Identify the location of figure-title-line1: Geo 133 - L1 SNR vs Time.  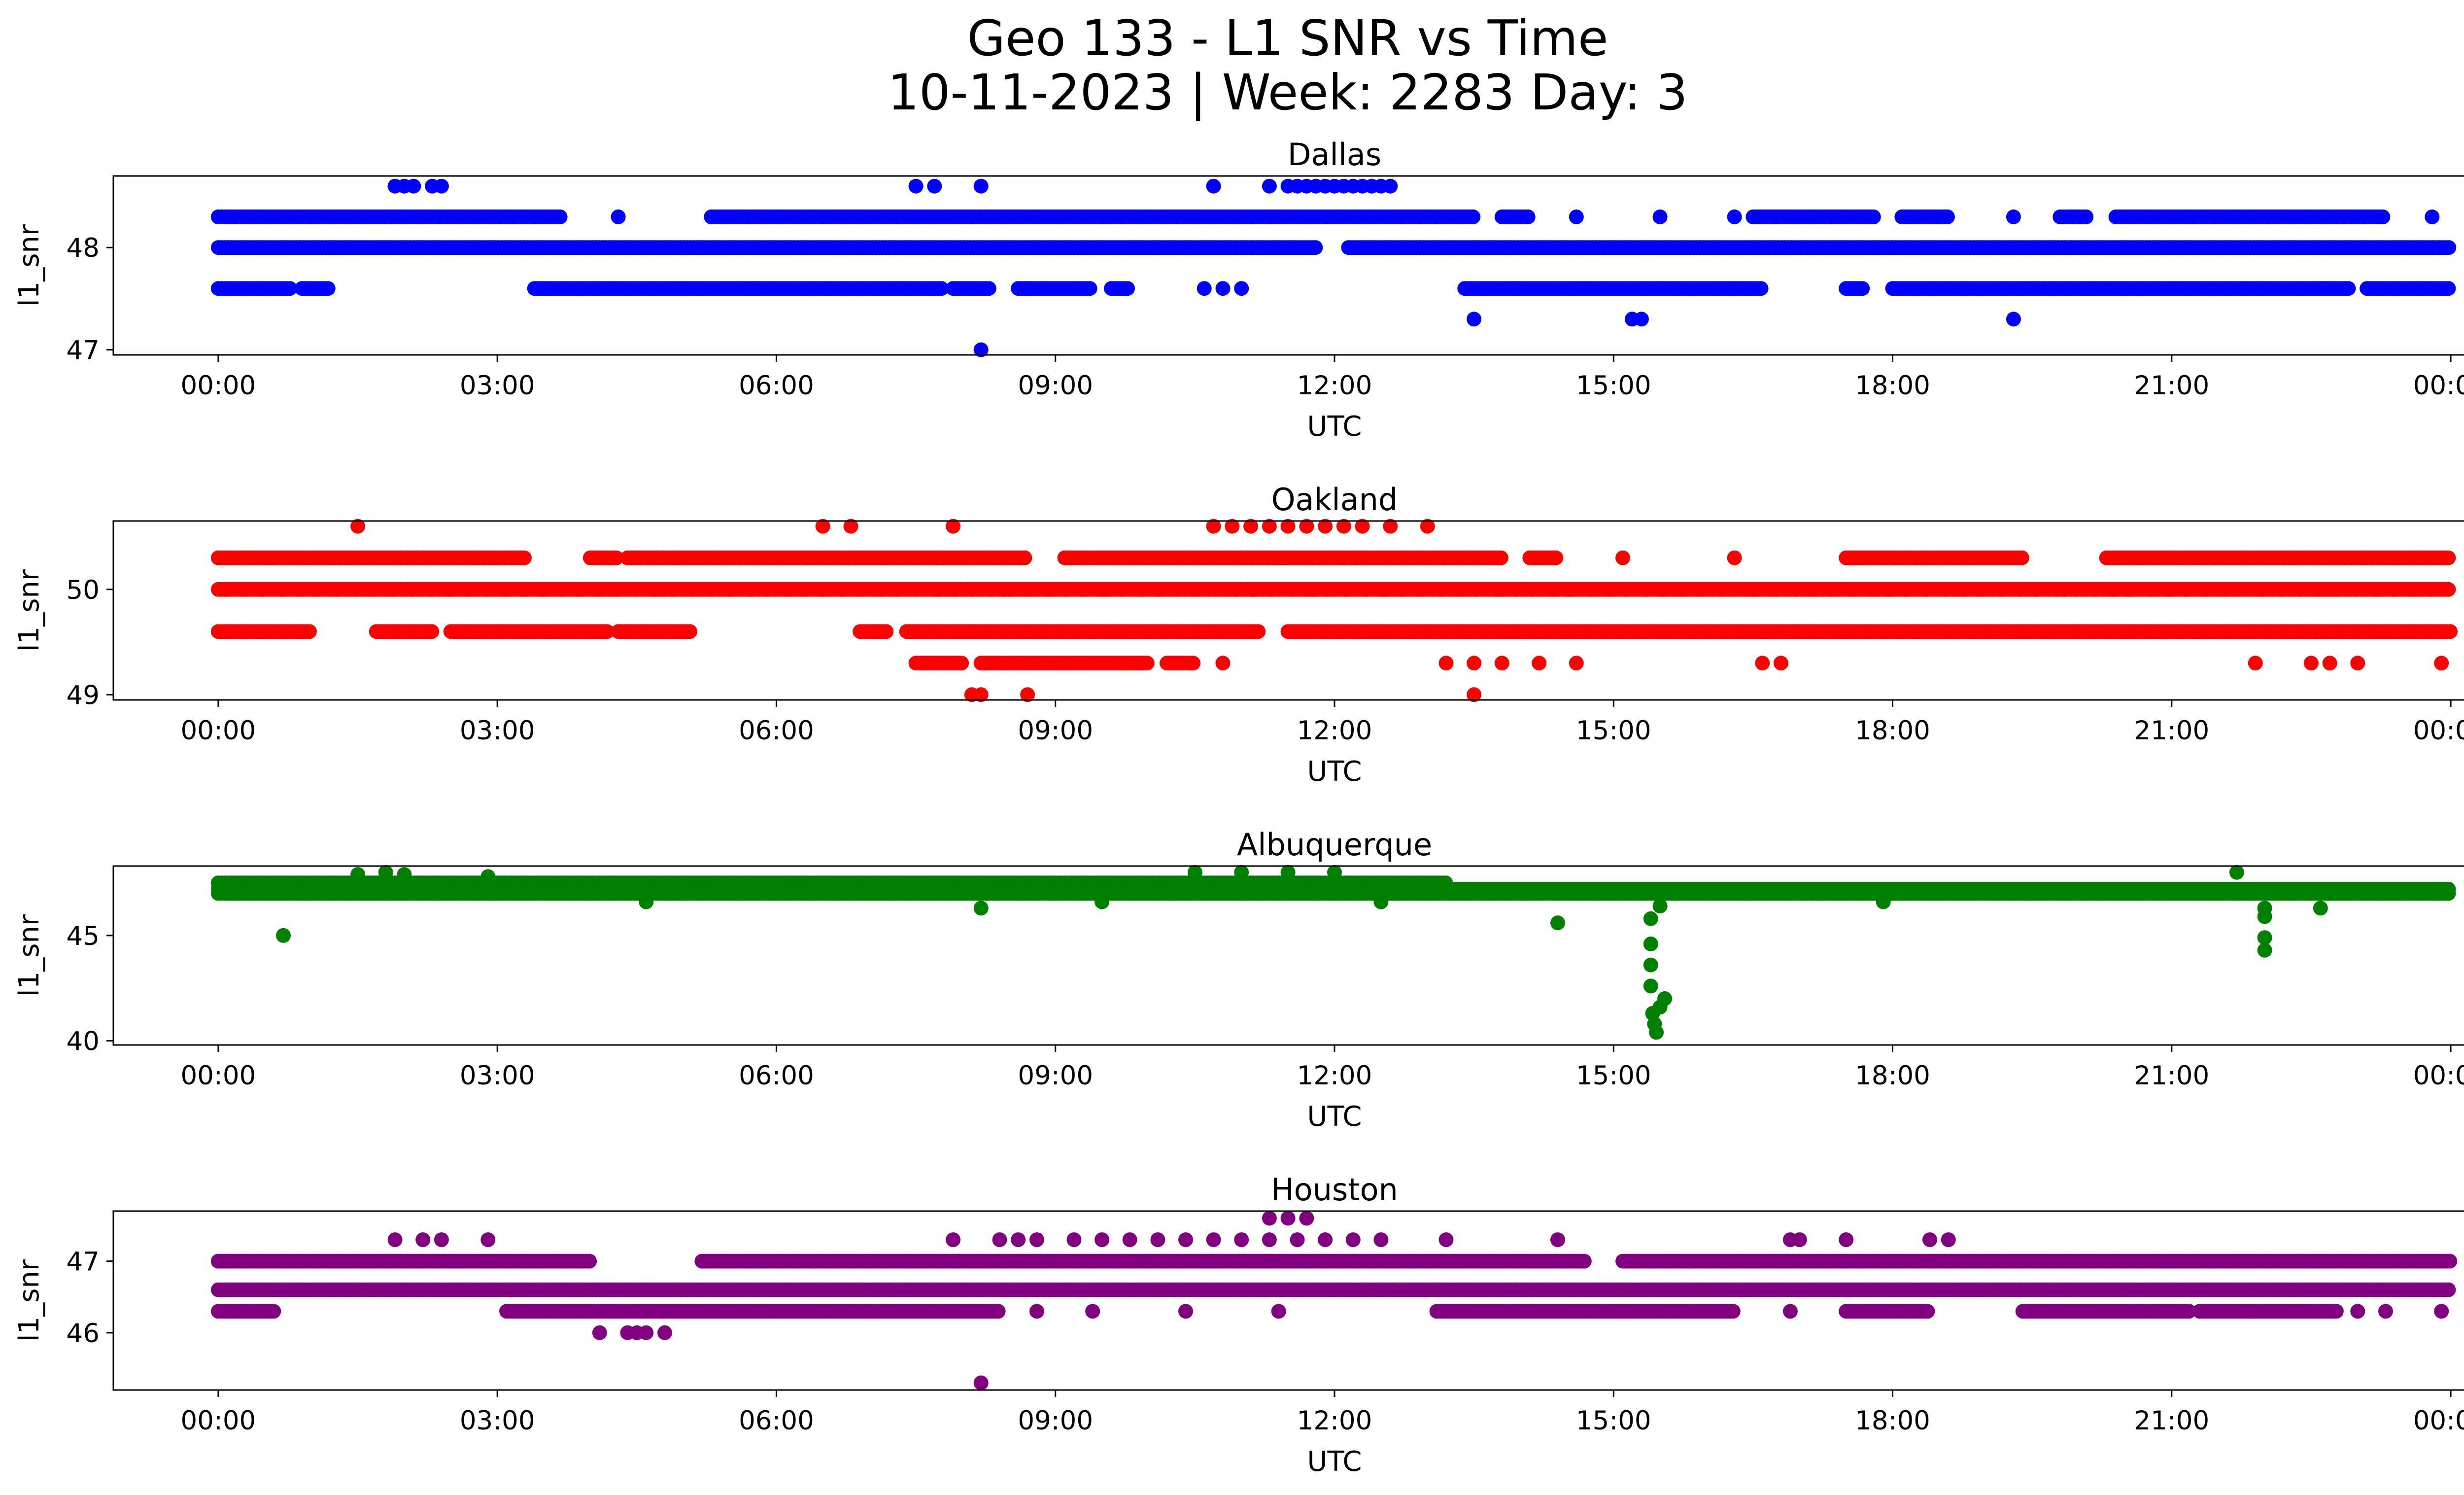
(1287, 38).